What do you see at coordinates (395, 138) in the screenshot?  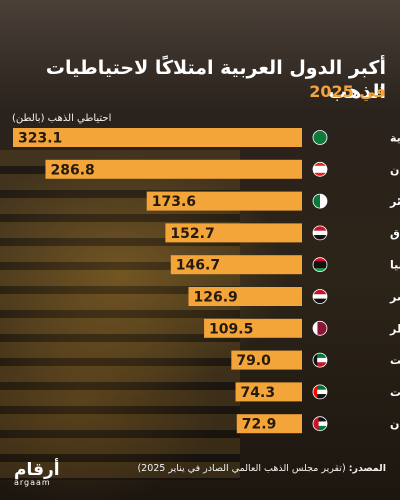 I see `category-label: السعودية` at bounding box center [395, 138].